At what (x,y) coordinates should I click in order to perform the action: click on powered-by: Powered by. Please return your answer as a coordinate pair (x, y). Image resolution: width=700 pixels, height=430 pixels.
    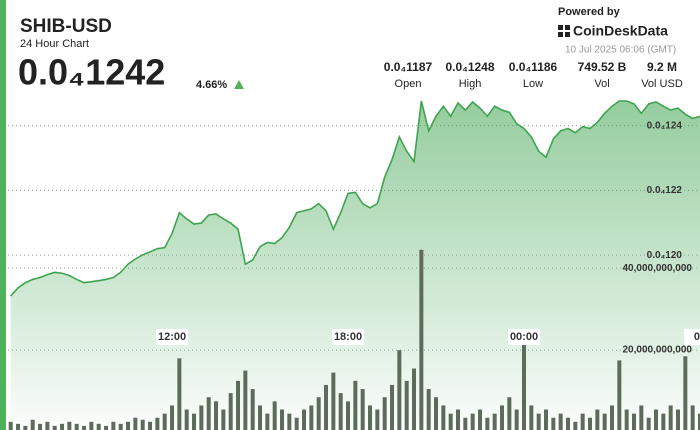
    Looking at the image, I should click on (589, 12).